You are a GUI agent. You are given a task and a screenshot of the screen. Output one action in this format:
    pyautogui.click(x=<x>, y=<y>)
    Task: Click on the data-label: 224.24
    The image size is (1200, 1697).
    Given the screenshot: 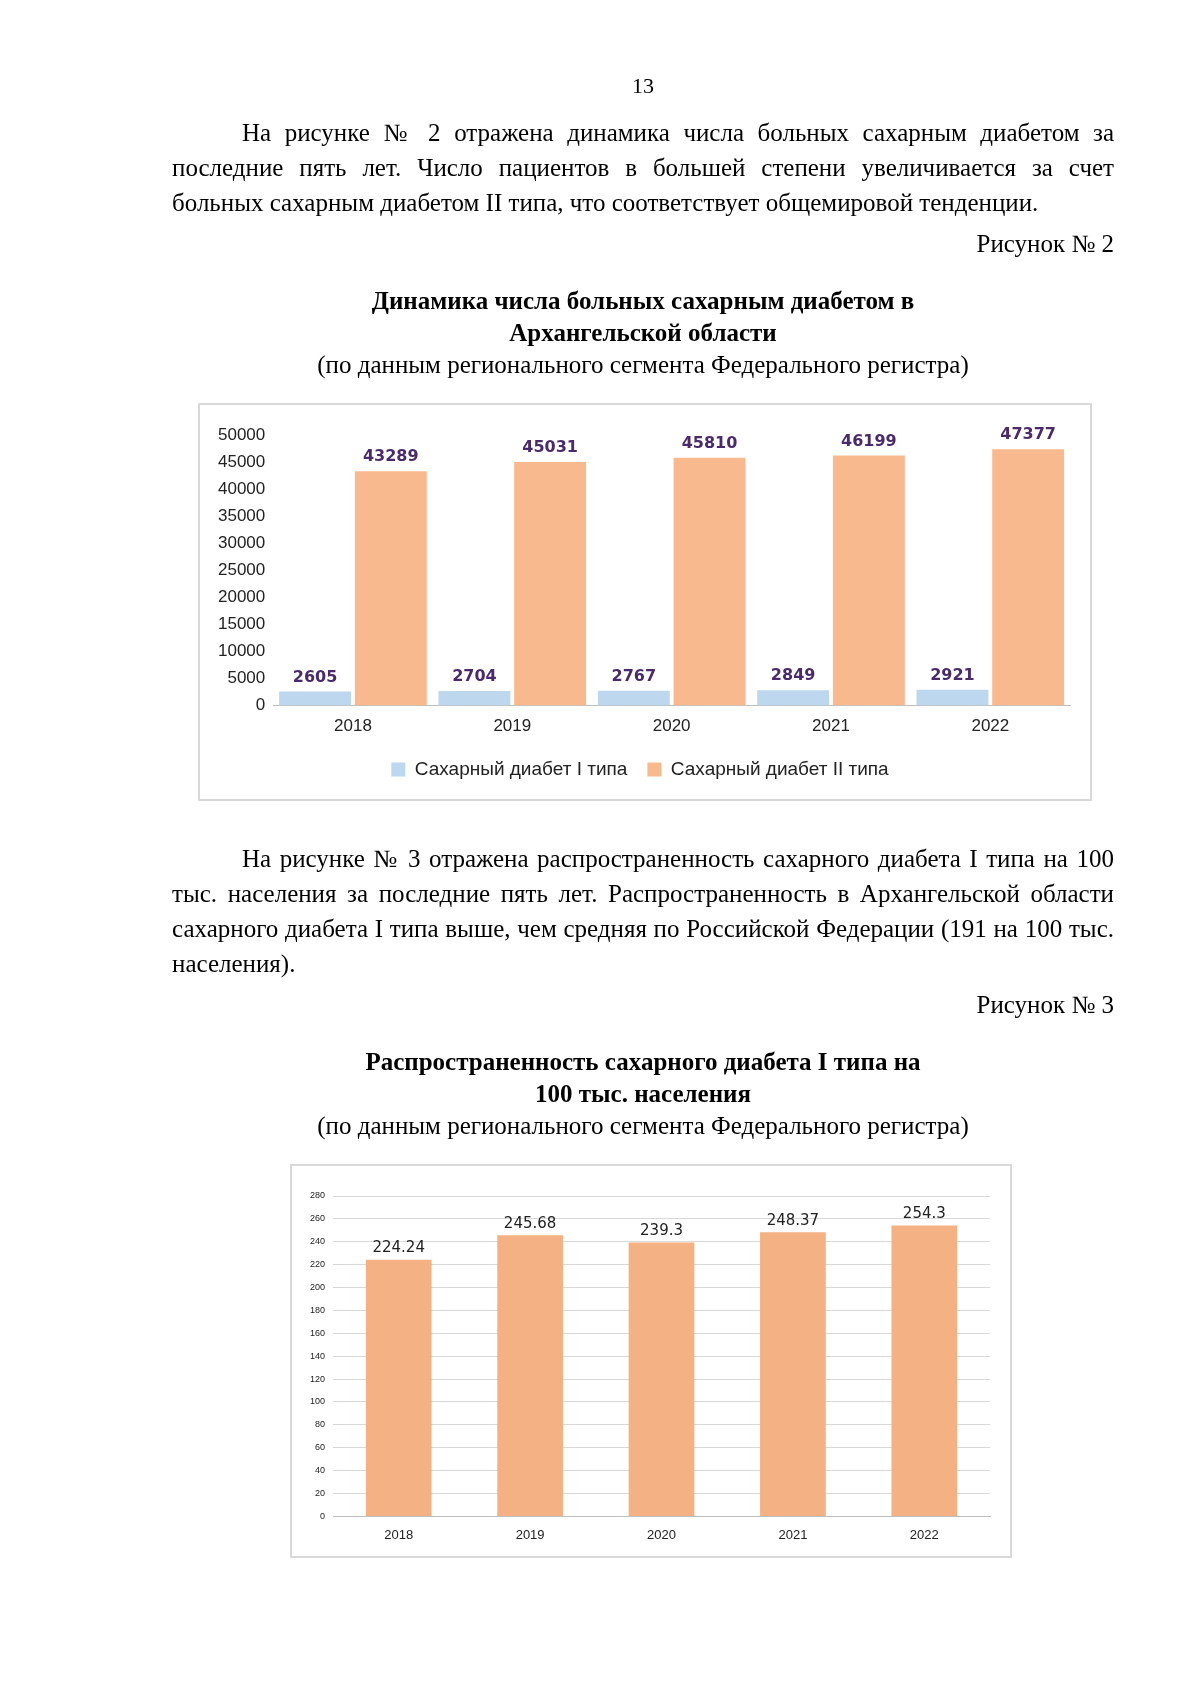 What is the action you would take?
    pyautogui.click(x=398, y=1247)
    